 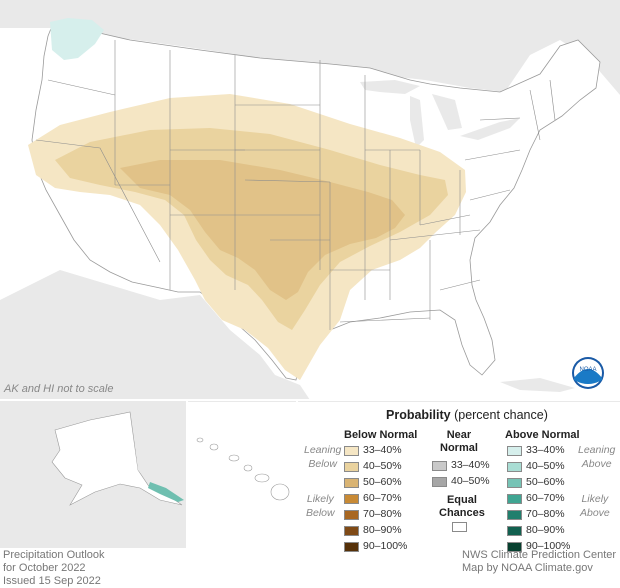 I want to click on below-50-60-region, so click(x=262, y=230).